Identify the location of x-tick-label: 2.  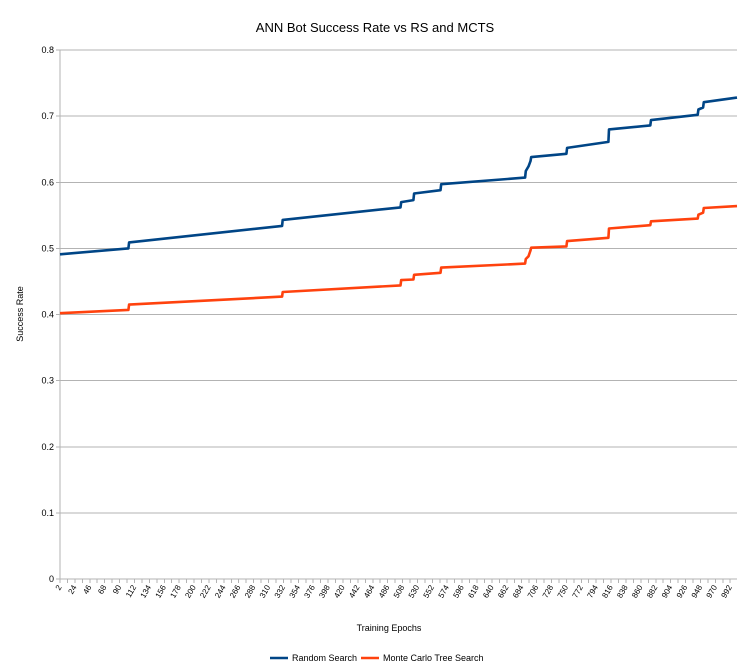
(59, 587).